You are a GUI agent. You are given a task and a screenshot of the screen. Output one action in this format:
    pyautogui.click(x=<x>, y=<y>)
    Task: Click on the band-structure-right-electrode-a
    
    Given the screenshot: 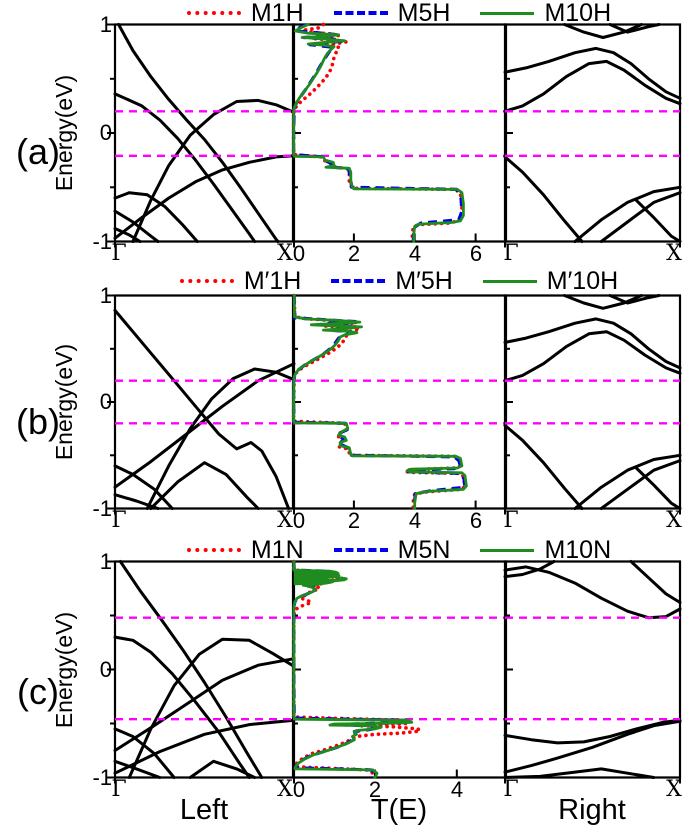 What is the action you would take?
    pyautogui.click(x=592, y=135)
    